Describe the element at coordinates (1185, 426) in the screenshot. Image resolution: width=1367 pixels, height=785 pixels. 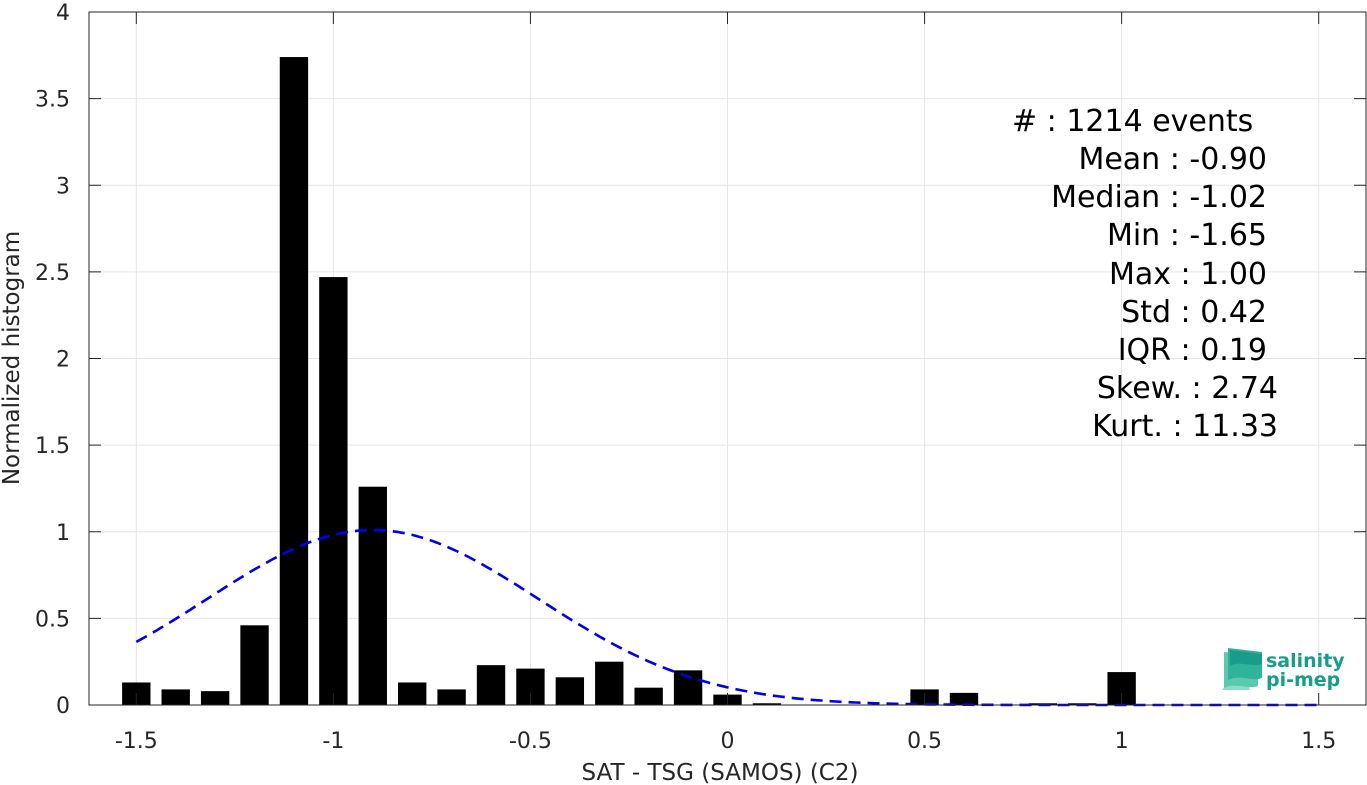
I see `stat-kurt: Kurt. : 11.33` at that location.